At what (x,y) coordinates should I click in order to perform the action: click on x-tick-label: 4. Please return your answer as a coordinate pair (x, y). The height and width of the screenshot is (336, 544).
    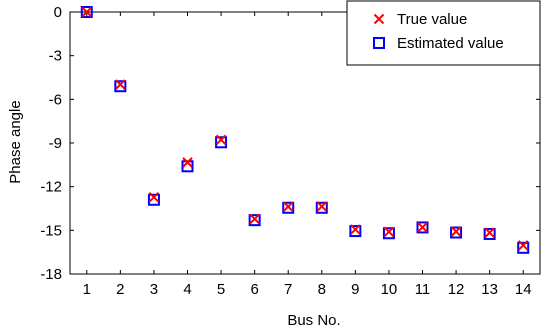
    Looking at the image, I should click on (187, 289).